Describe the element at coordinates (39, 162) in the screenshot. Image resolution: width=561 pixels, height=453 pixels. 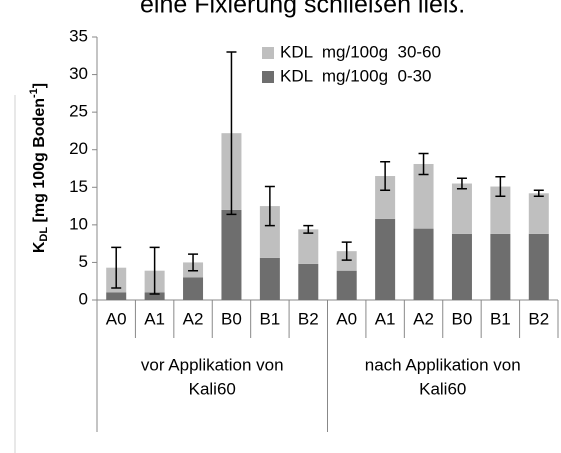
I see `y-label-rest: [mg 100g Boden` at that location.